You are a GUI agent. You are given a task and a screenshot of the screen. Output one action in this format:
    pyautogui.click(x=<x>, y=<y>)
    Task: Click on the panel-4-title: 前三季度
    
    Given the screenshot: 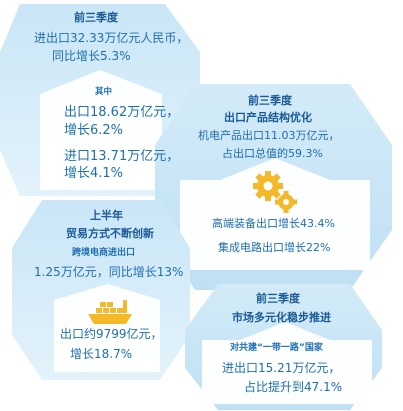 What is the action you would take?
    pyautogui.click(x=278, y=298)
    